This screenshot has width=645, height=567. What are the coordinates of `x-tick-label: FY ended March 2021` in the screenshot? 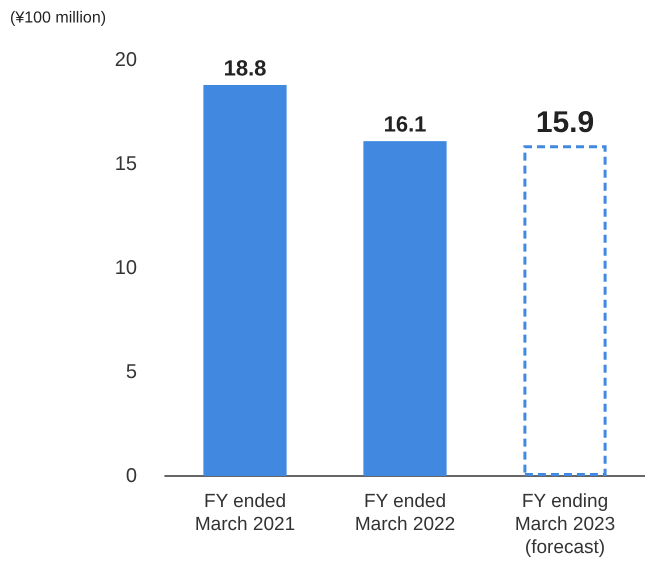 It's located at (245, 513).